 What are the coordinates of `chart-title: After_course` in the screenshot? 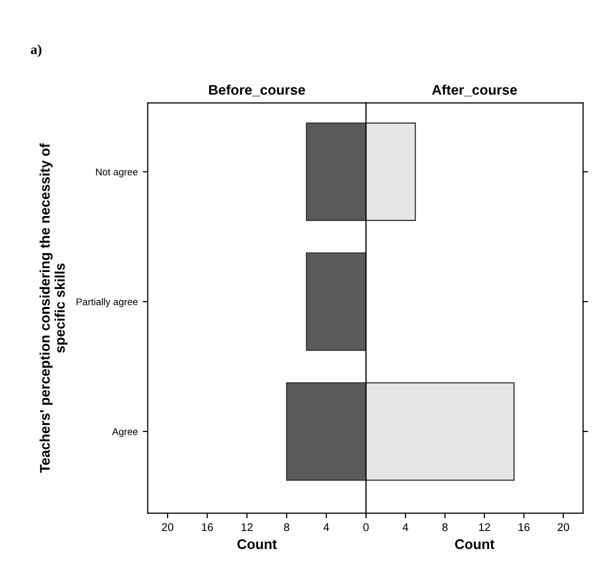 It's located at (474, 90).